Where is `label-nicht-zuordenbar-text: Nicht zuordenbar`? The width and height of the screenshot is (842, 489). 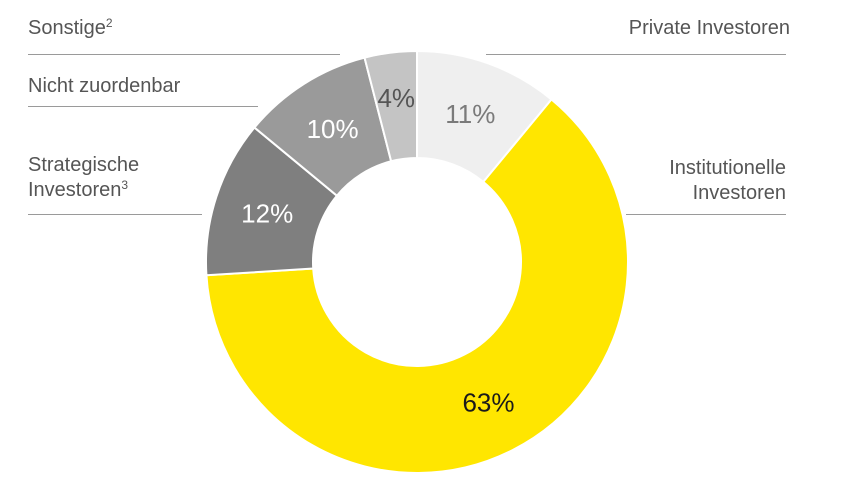
label-nicht-zuordenbar-text: Nicht zuordenbar is located at coordinates (104, 86).